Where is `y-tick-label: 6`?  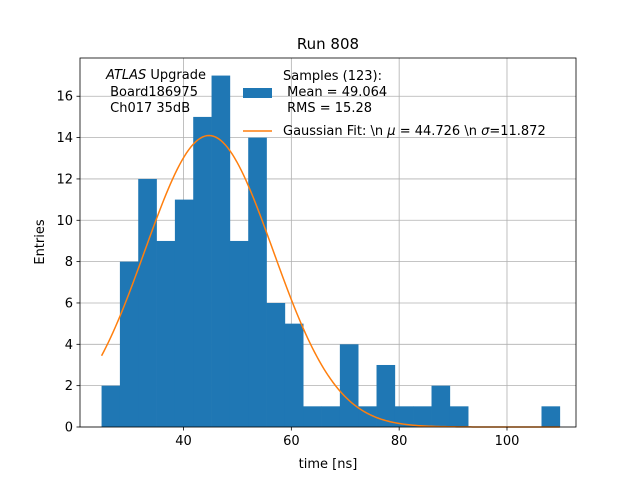 y-tick-label: 6 is located at coordinates (69, 303).